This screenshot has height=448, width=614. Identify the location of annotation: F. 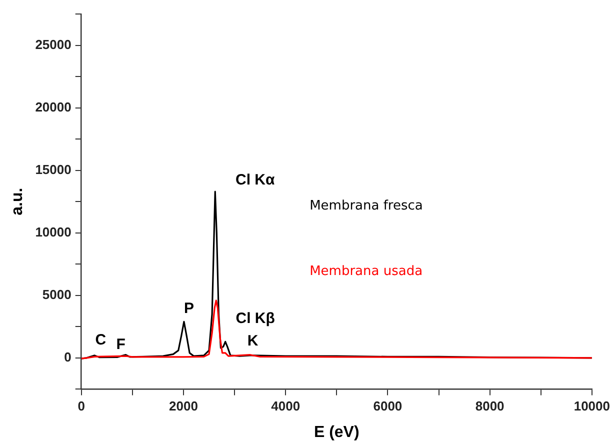
(121, 344).